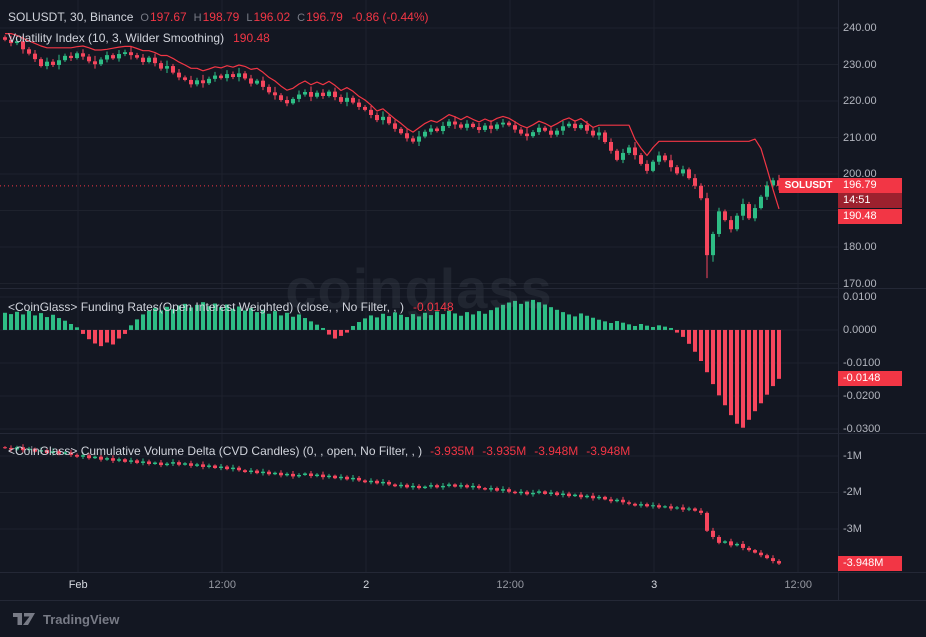  I want to click on ohlc-l: L196.02, so click(268, 17).